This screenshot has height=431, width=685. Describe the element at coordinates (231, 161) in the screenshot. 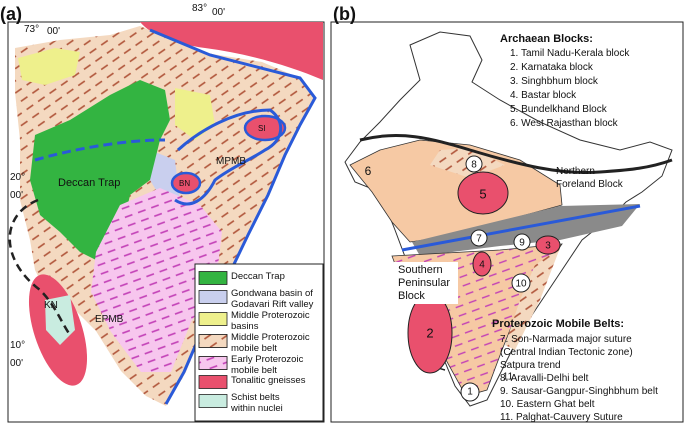

I see `map-label: MPMB` at that location.